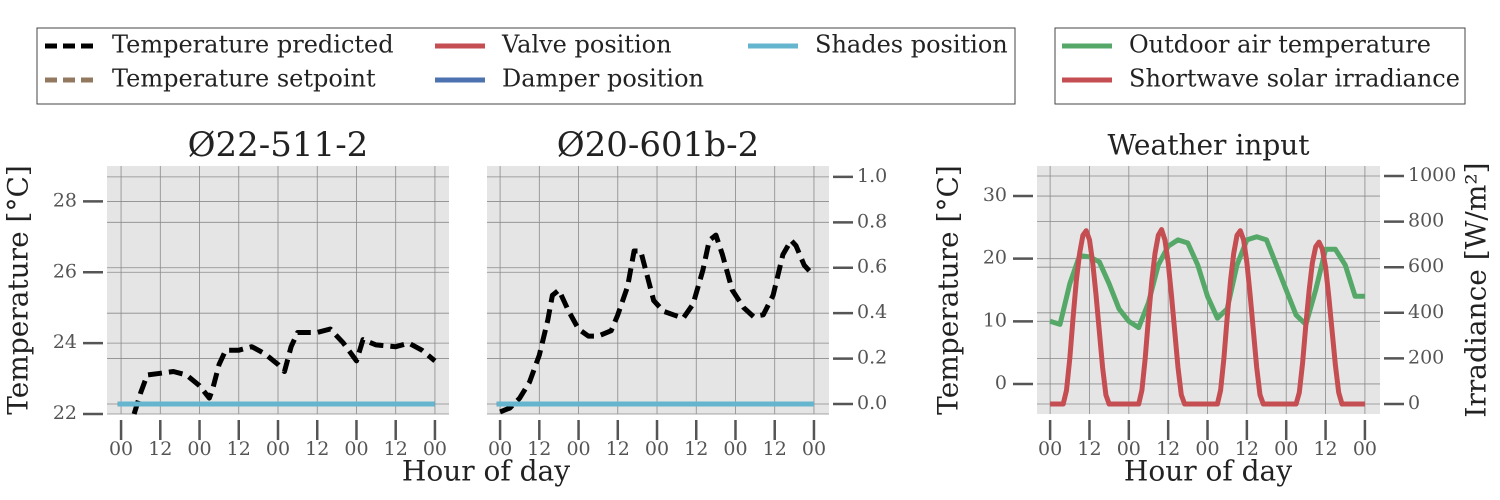  Describe the element at coordinates (1432, 175) in the screenshot. I see `y2-tick-label: 1000` at that location.